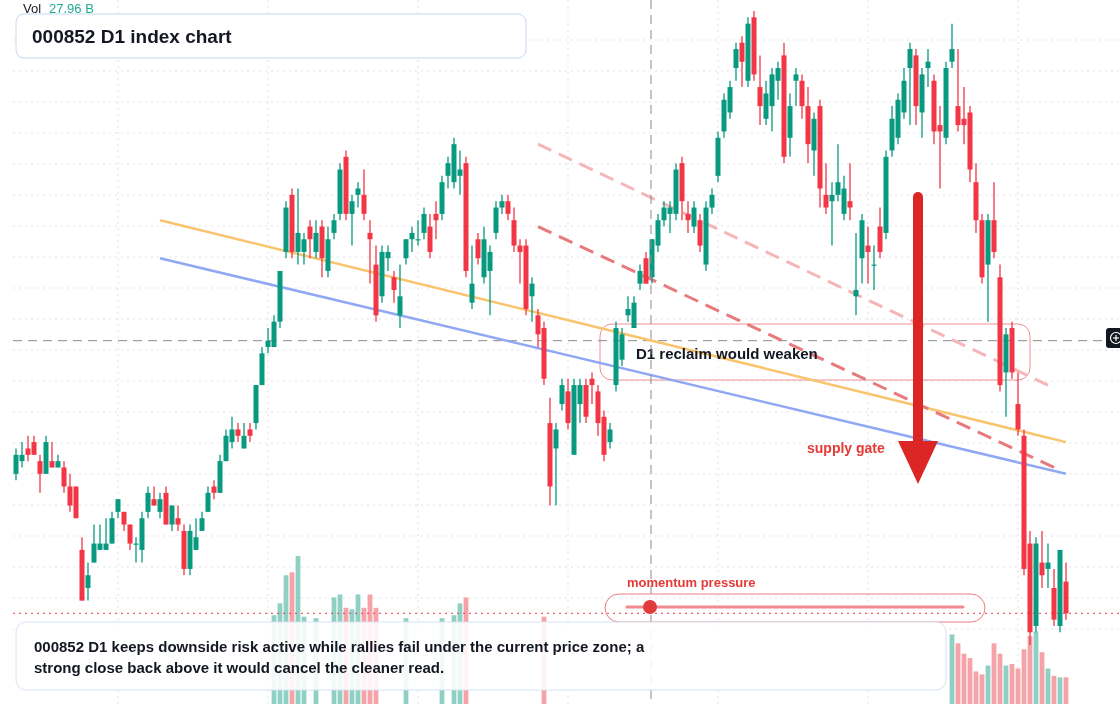 The height and width of the screenshot is (704, 1120). Describe the element at coordinates (727, 353) in the screenshot. I see `annotation: D1 reclaim would weaken` at that location.